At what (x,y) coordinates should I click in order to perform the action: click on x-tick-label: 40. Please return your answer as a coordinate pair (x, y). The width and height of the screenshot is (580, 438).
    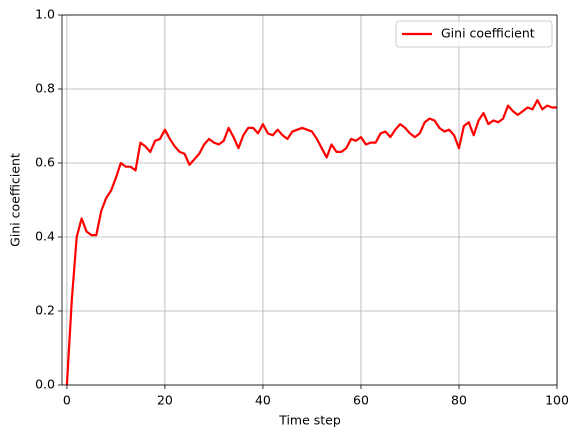
    Looking at the image, I should click on (263, 400).